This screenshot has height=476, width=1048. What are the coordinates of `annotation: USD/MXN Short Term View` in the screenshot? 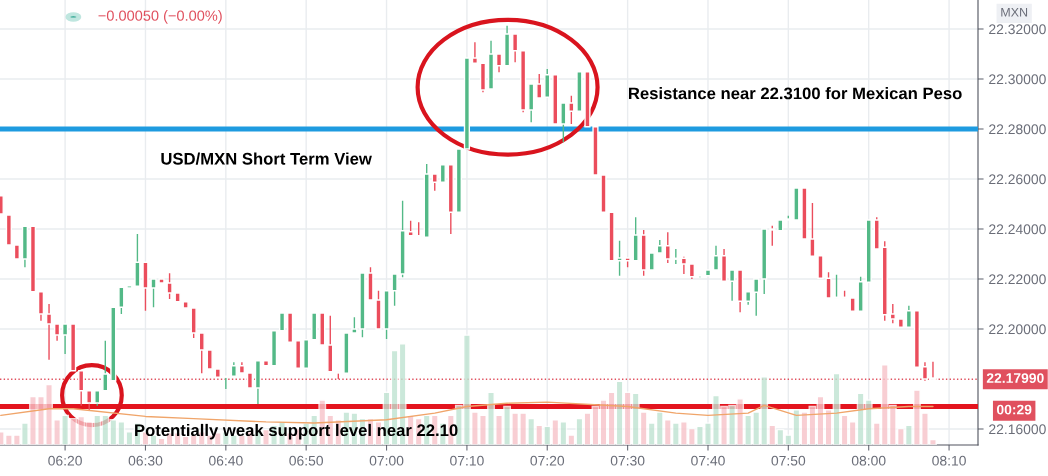 It's located at (266, 158).